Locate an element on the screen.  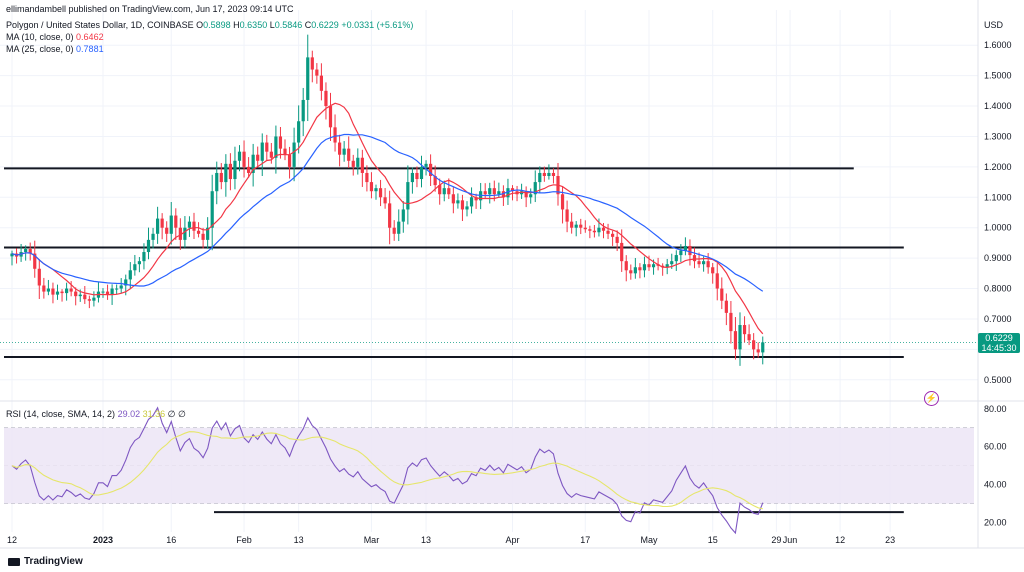
brand: TradingView is located at coordinates (45, 561).